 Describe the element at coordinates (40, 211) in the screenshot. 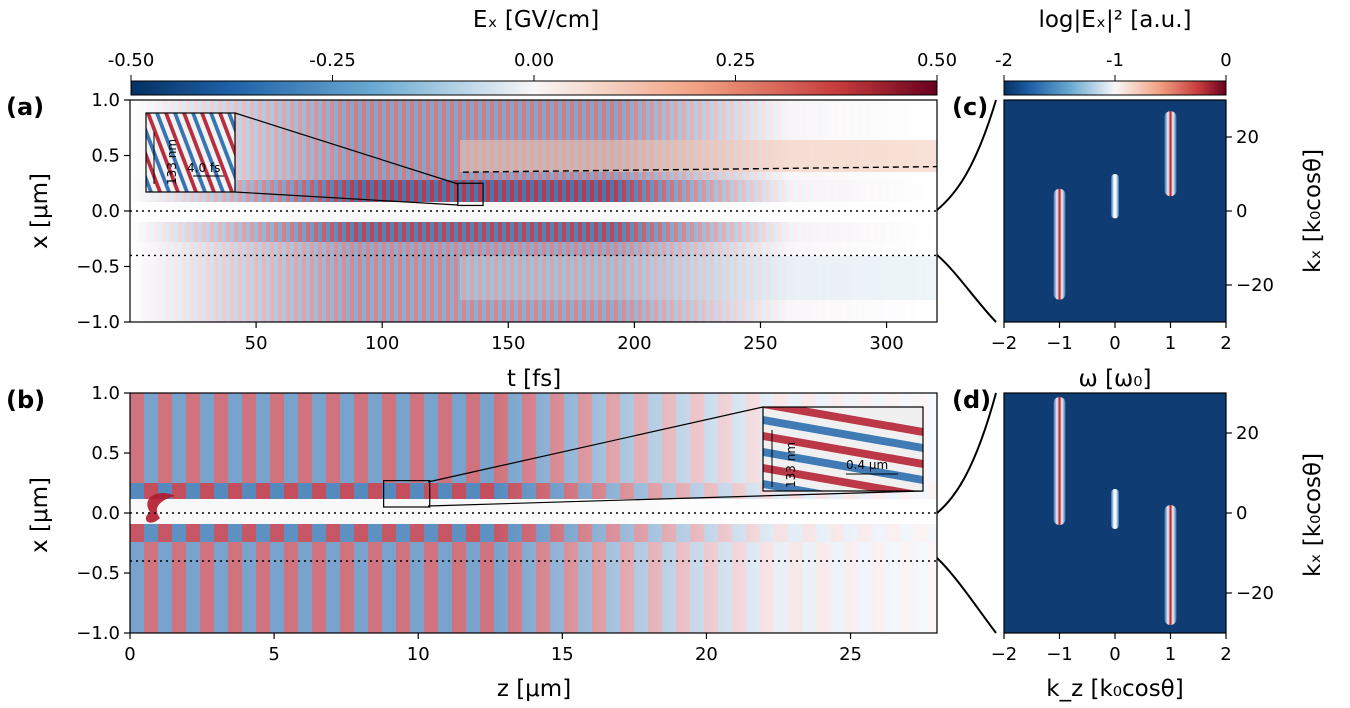

I see `axis-a-ylabel: x [μm]` at that location.